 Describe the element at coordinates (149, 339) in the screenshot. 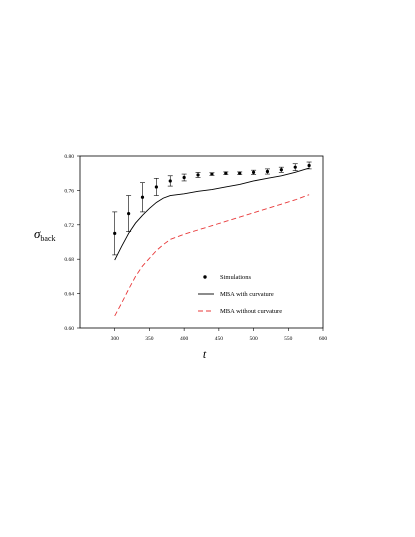

I see `x-tick-label: 350` at that location.